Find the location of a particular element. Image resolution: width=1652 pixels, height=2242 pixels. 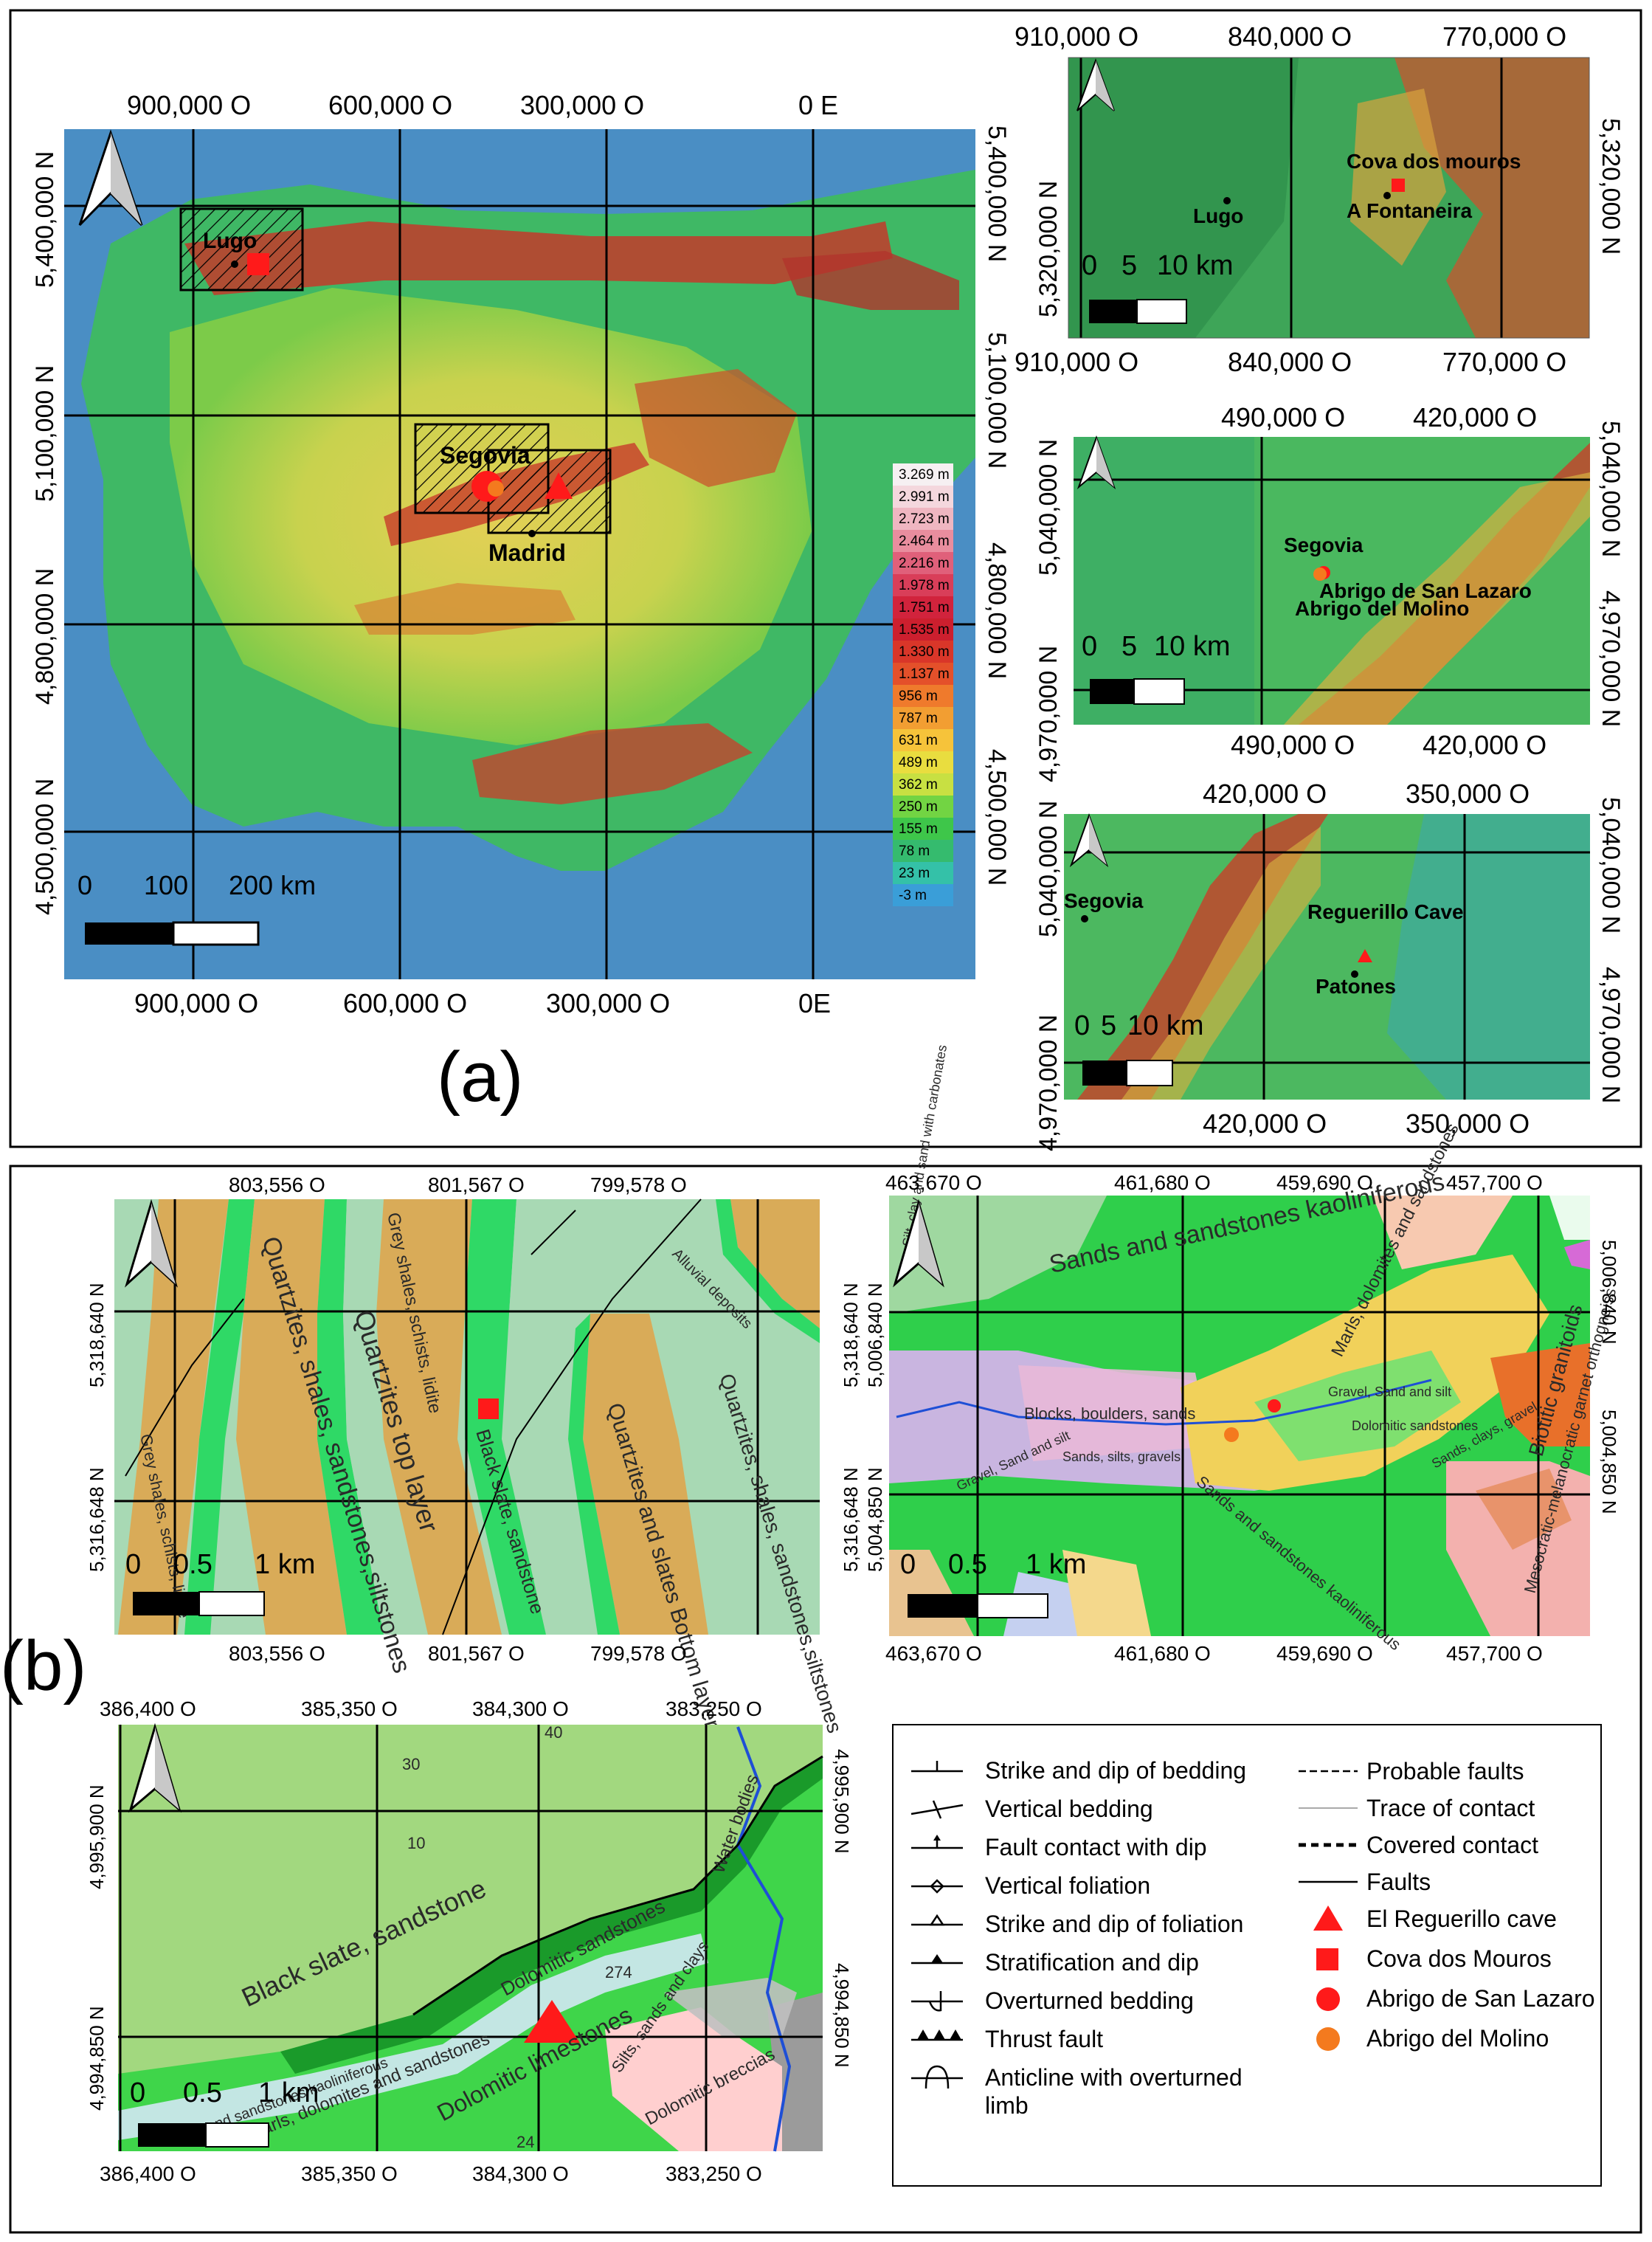

elevation-label: 1.978 m is located at coordinates (925, 585).